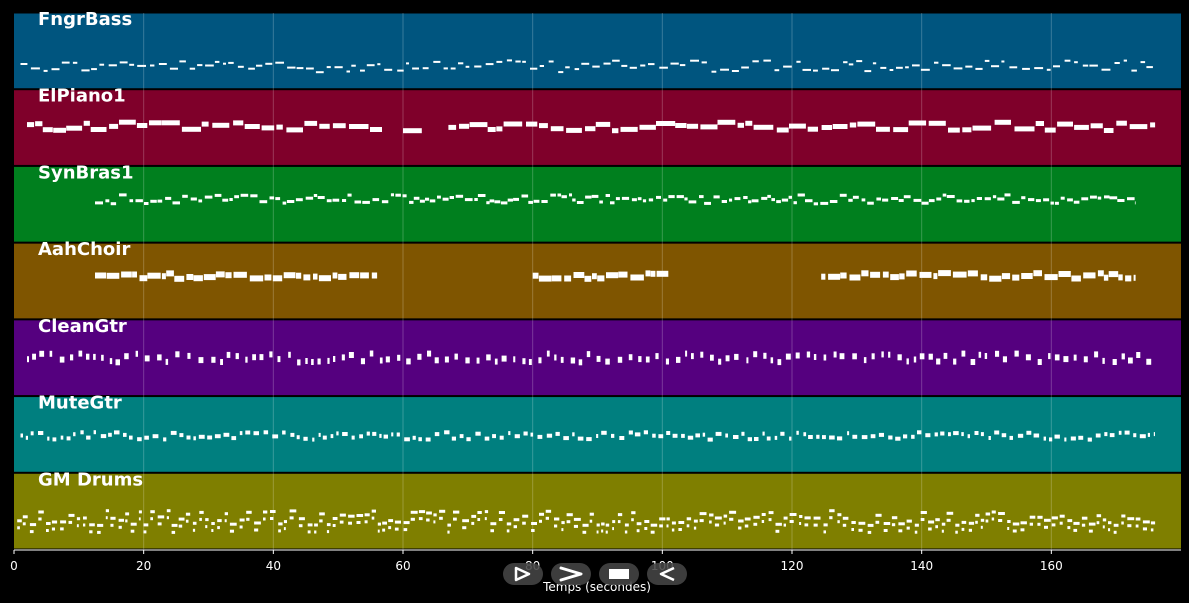 Image resolution: width=1189 pixels, height=603 pixels. What do you see at coordinates (523, 574) in the screenshot?
I see `play-alt-button` at bounding box center [523, 574].